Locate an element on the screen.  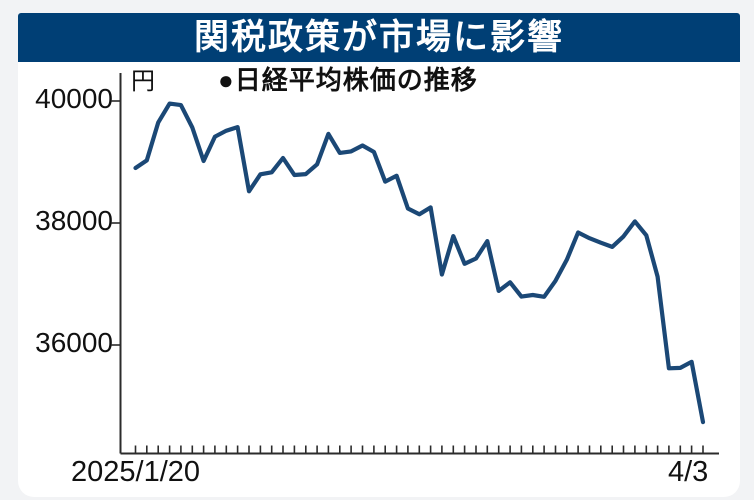
headline-bar: 関税政策が市場に影響 is located at coordinates (379, 37).